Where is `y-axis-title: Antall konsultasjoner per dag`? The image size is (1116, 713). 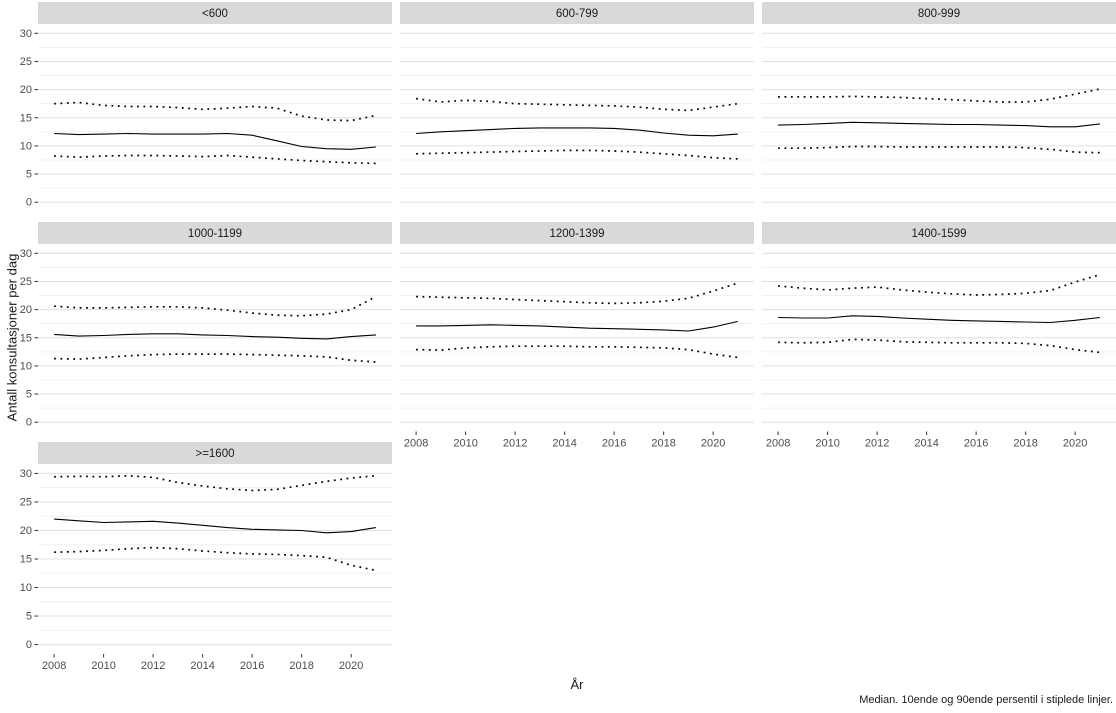
y-axis-title: Antall konsultasjoner per dag is located at coordinates (12, 337).